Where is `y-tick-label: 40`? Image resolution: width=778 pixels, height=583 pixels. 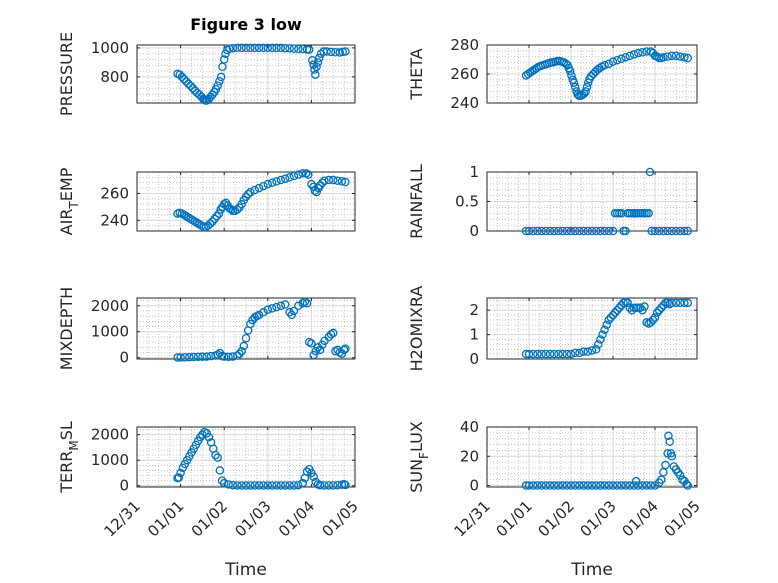 y-tick-label: 40 is located at coordinates (469, 427).